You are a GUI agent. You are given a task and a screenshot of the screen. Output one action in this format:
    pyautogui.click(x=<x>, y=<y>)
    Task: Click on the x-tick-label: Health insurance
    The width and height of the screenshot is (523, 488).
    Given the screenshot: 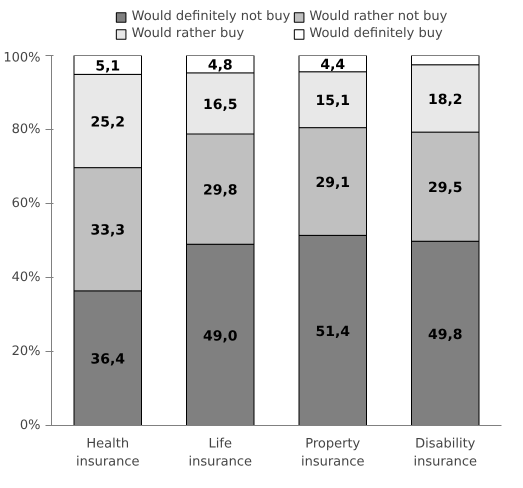 What is the action you would take?
    pyautogui.click(x=108, y=453)
    